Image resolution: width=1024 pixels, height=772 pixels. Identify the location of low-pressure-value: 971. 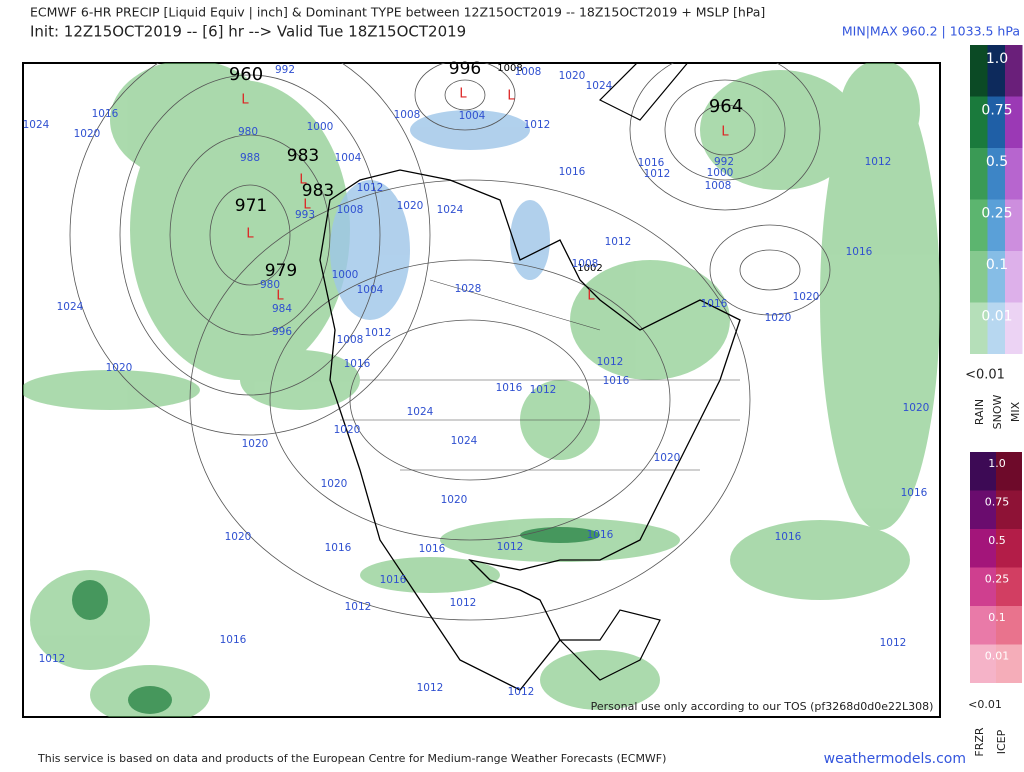
(251, 206).